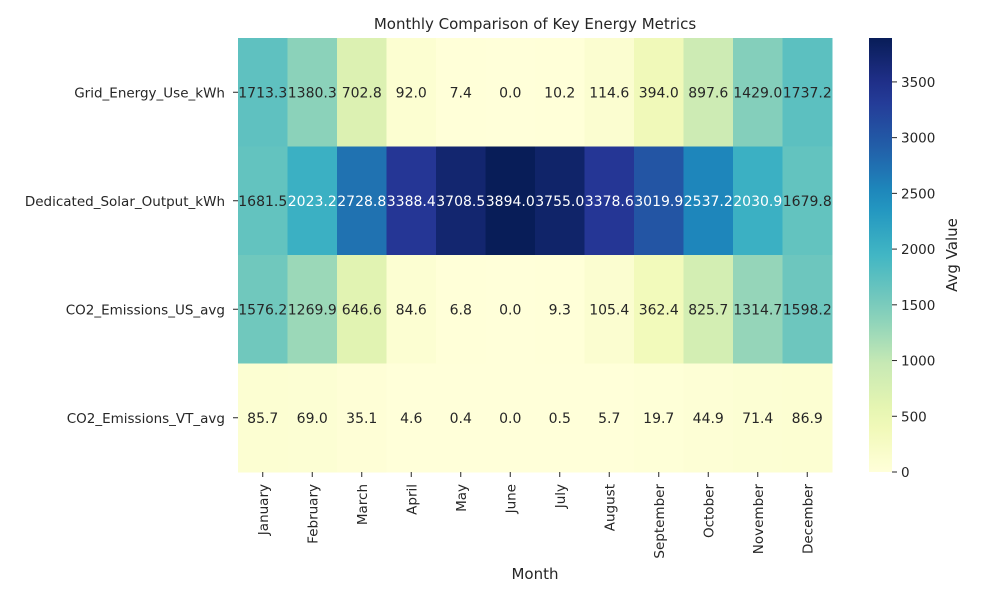 This screenshot has height=600, width=1000. Describe the element at coordinates (534, 574) in the screenshot. I see `x-axis-label: Month` at that location.